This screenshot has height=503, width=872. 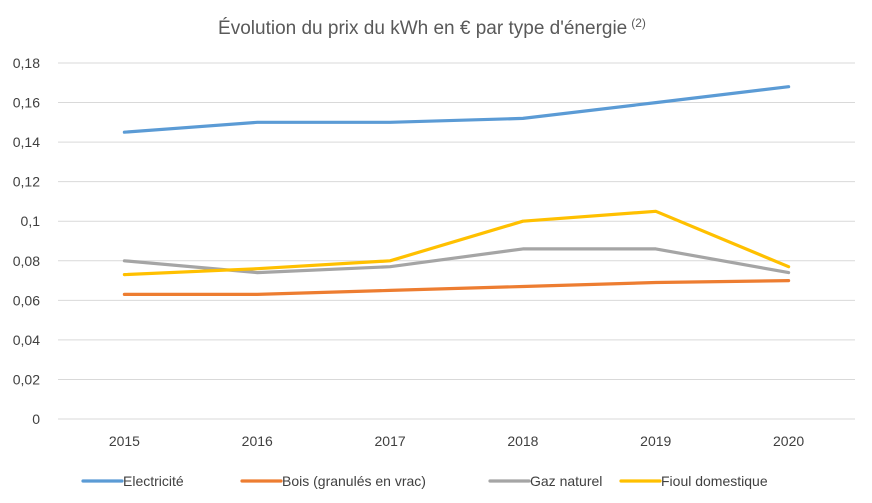 What do you see at coordinates (153, 481) in the screenshot?
I see `legend-label: Electricité` at bounding box center [153, 481].